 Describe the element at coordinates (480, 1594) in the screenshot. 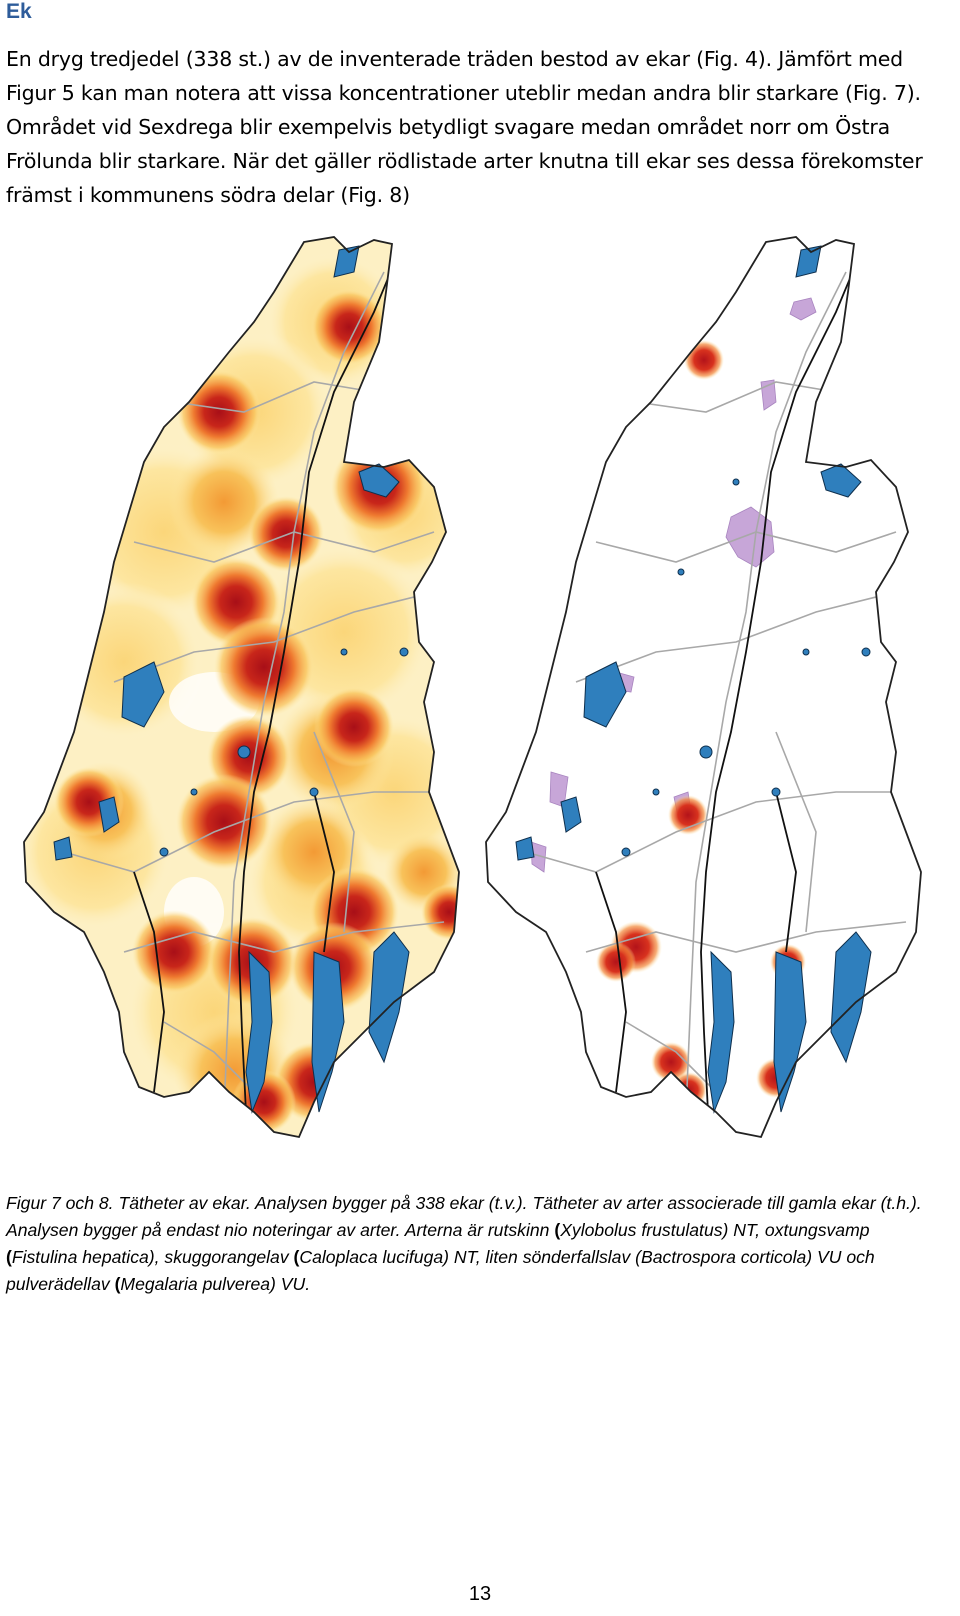

I see `page-number: 13` at that location.